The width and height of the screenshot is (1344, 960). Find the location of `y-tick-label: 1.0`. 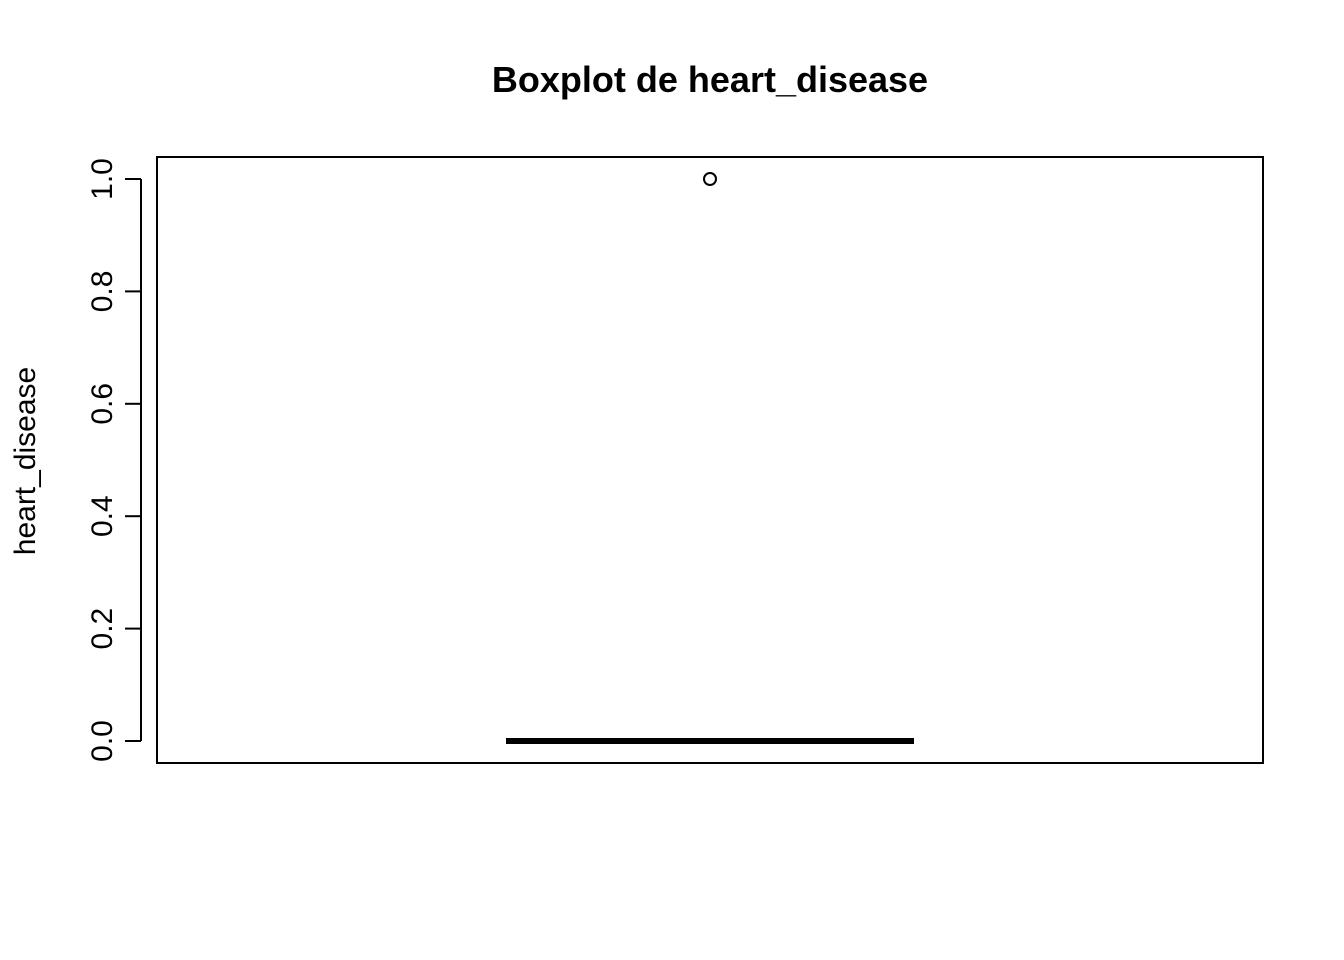

y-tick-label: 1.0 is located at coordinates (102, 179).